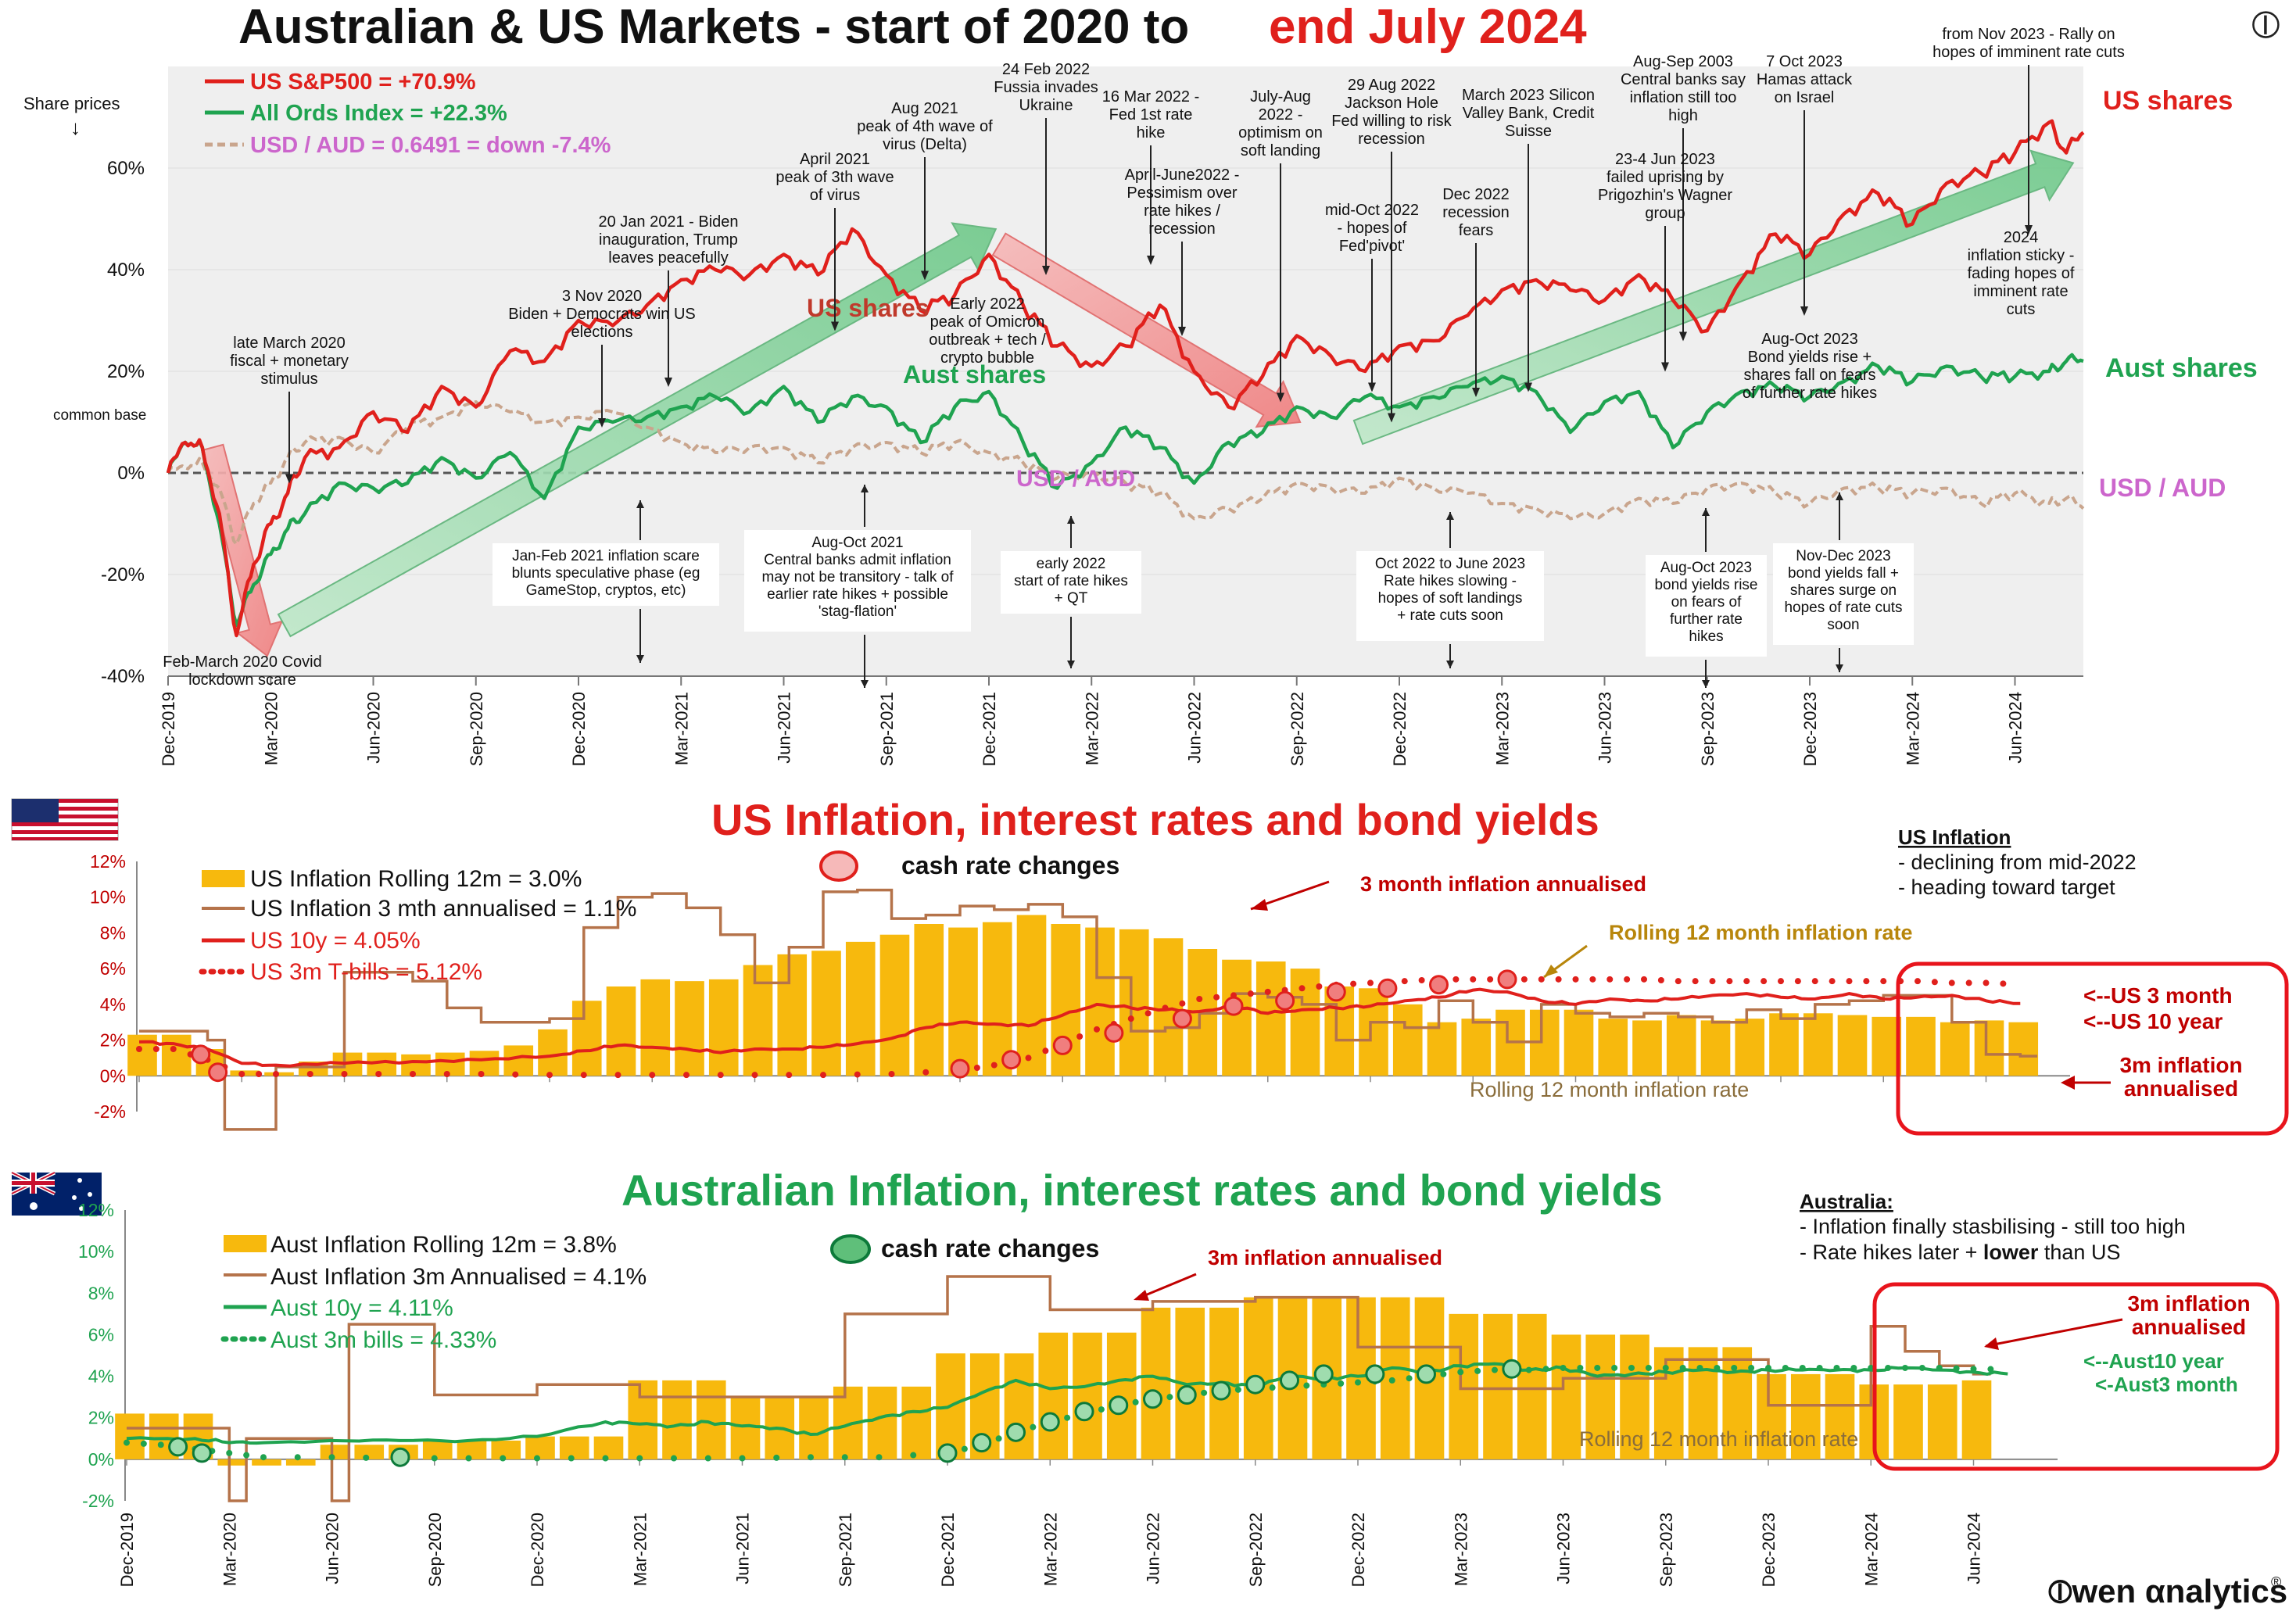  Describe the element at coordinates (1912, 728) in the screenshot. I see `markets-x-tick-label: Mar-2024` at that location.